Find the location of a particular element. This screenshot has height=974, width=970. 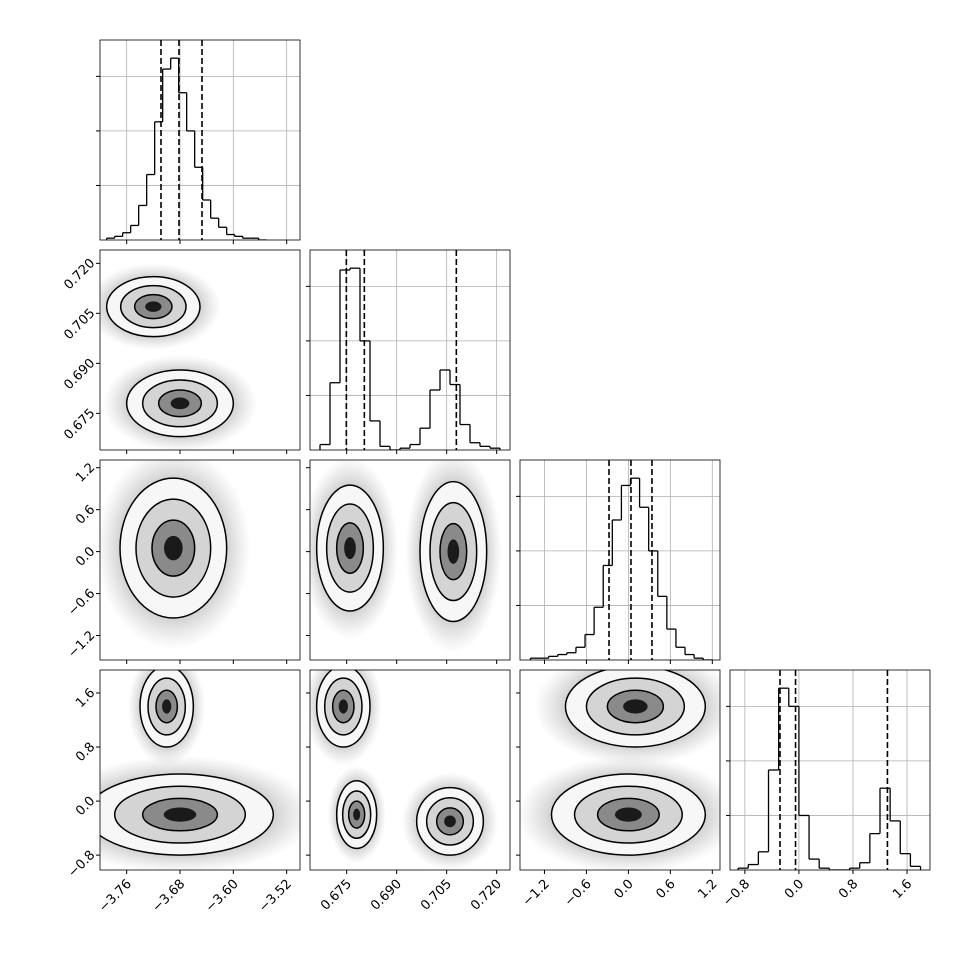

x-tick-label: 0.675 is located at coordinates (336, 895).